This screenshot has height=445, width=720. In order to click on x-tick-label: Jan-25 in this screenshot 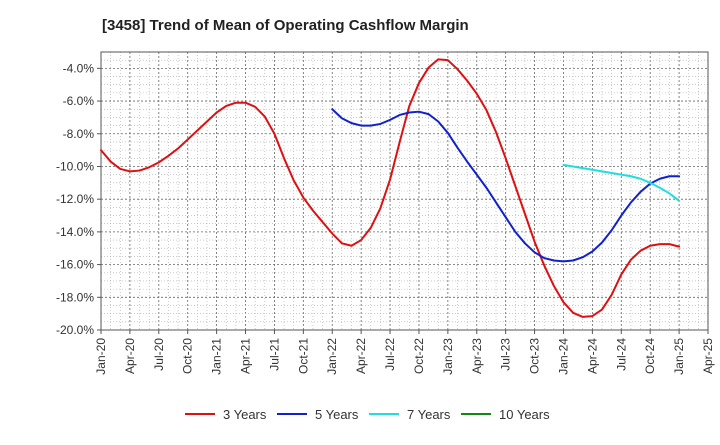, I will do `click(679, 356)`.